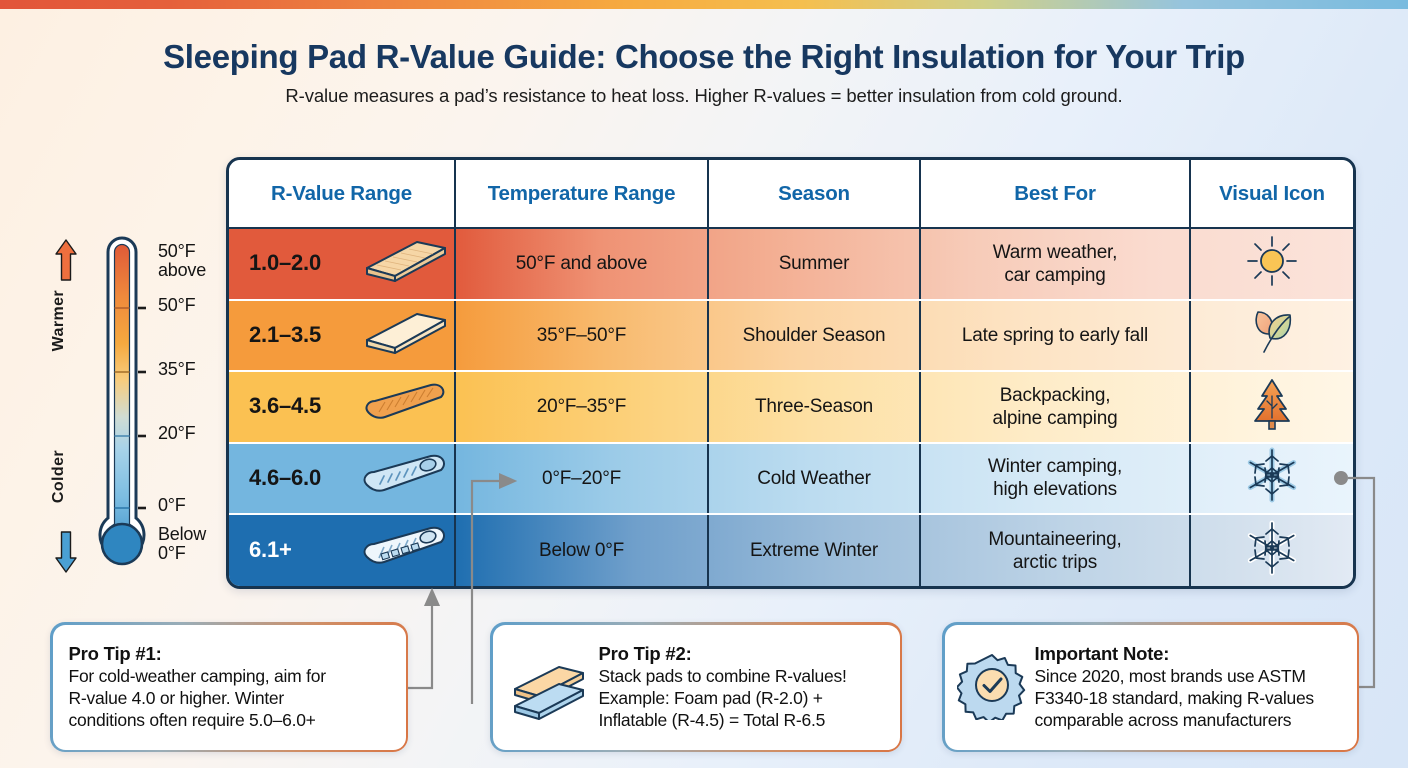 The width and height of the screenshot is (1408, 768). Describe the element at coordinates (177, 433) in the screenshot. I see `thermometer-tick-label: 20°F` at that location.